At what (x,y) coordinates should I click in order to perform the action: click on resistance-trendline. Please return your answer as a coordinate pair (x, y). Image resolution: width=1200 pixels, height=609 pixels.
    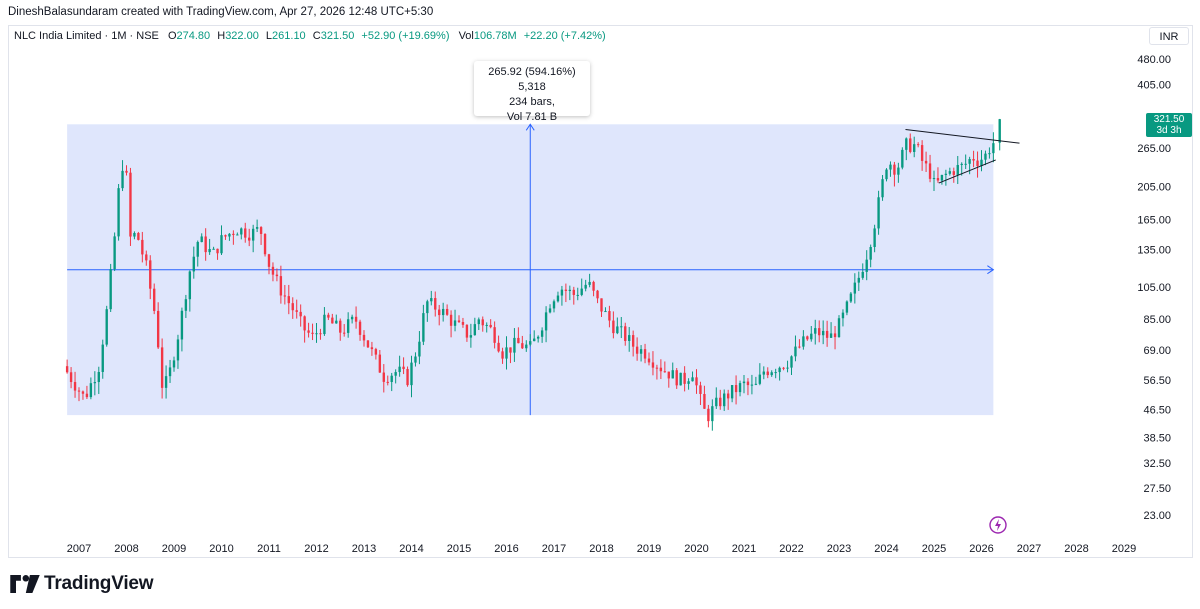
    Looking at the image, I should click on (962, 136).